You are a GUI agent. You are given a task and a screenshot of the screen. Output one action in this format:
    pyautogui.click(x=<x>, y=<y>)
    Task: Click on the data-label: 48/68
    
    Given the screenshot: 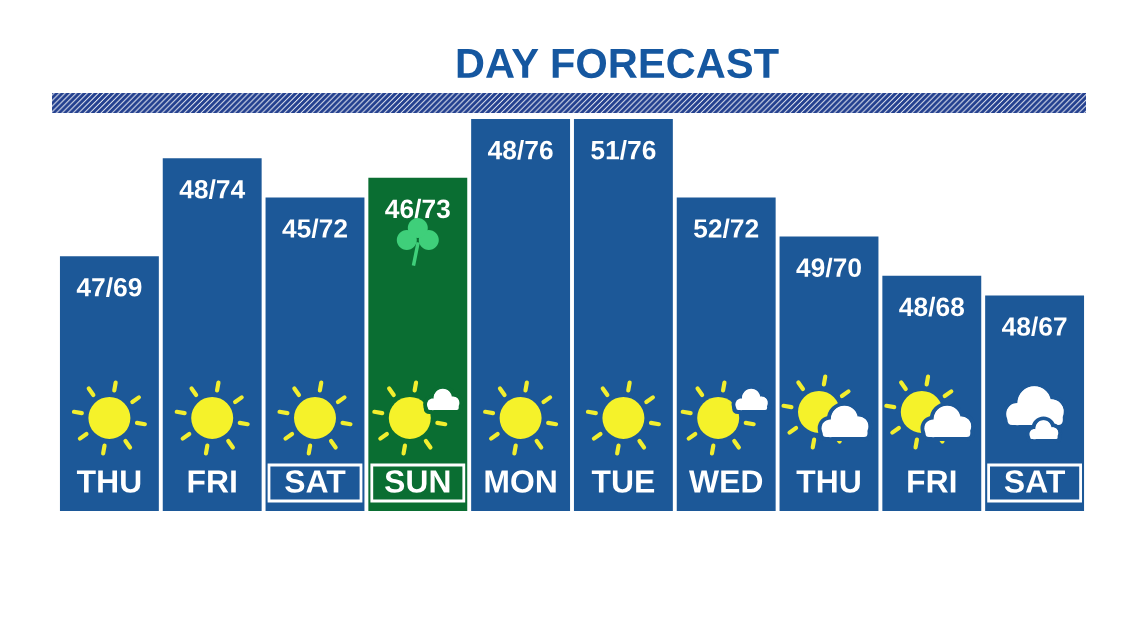 What is the action you would take?
    pyautogui.click(x=932, y=306)
    